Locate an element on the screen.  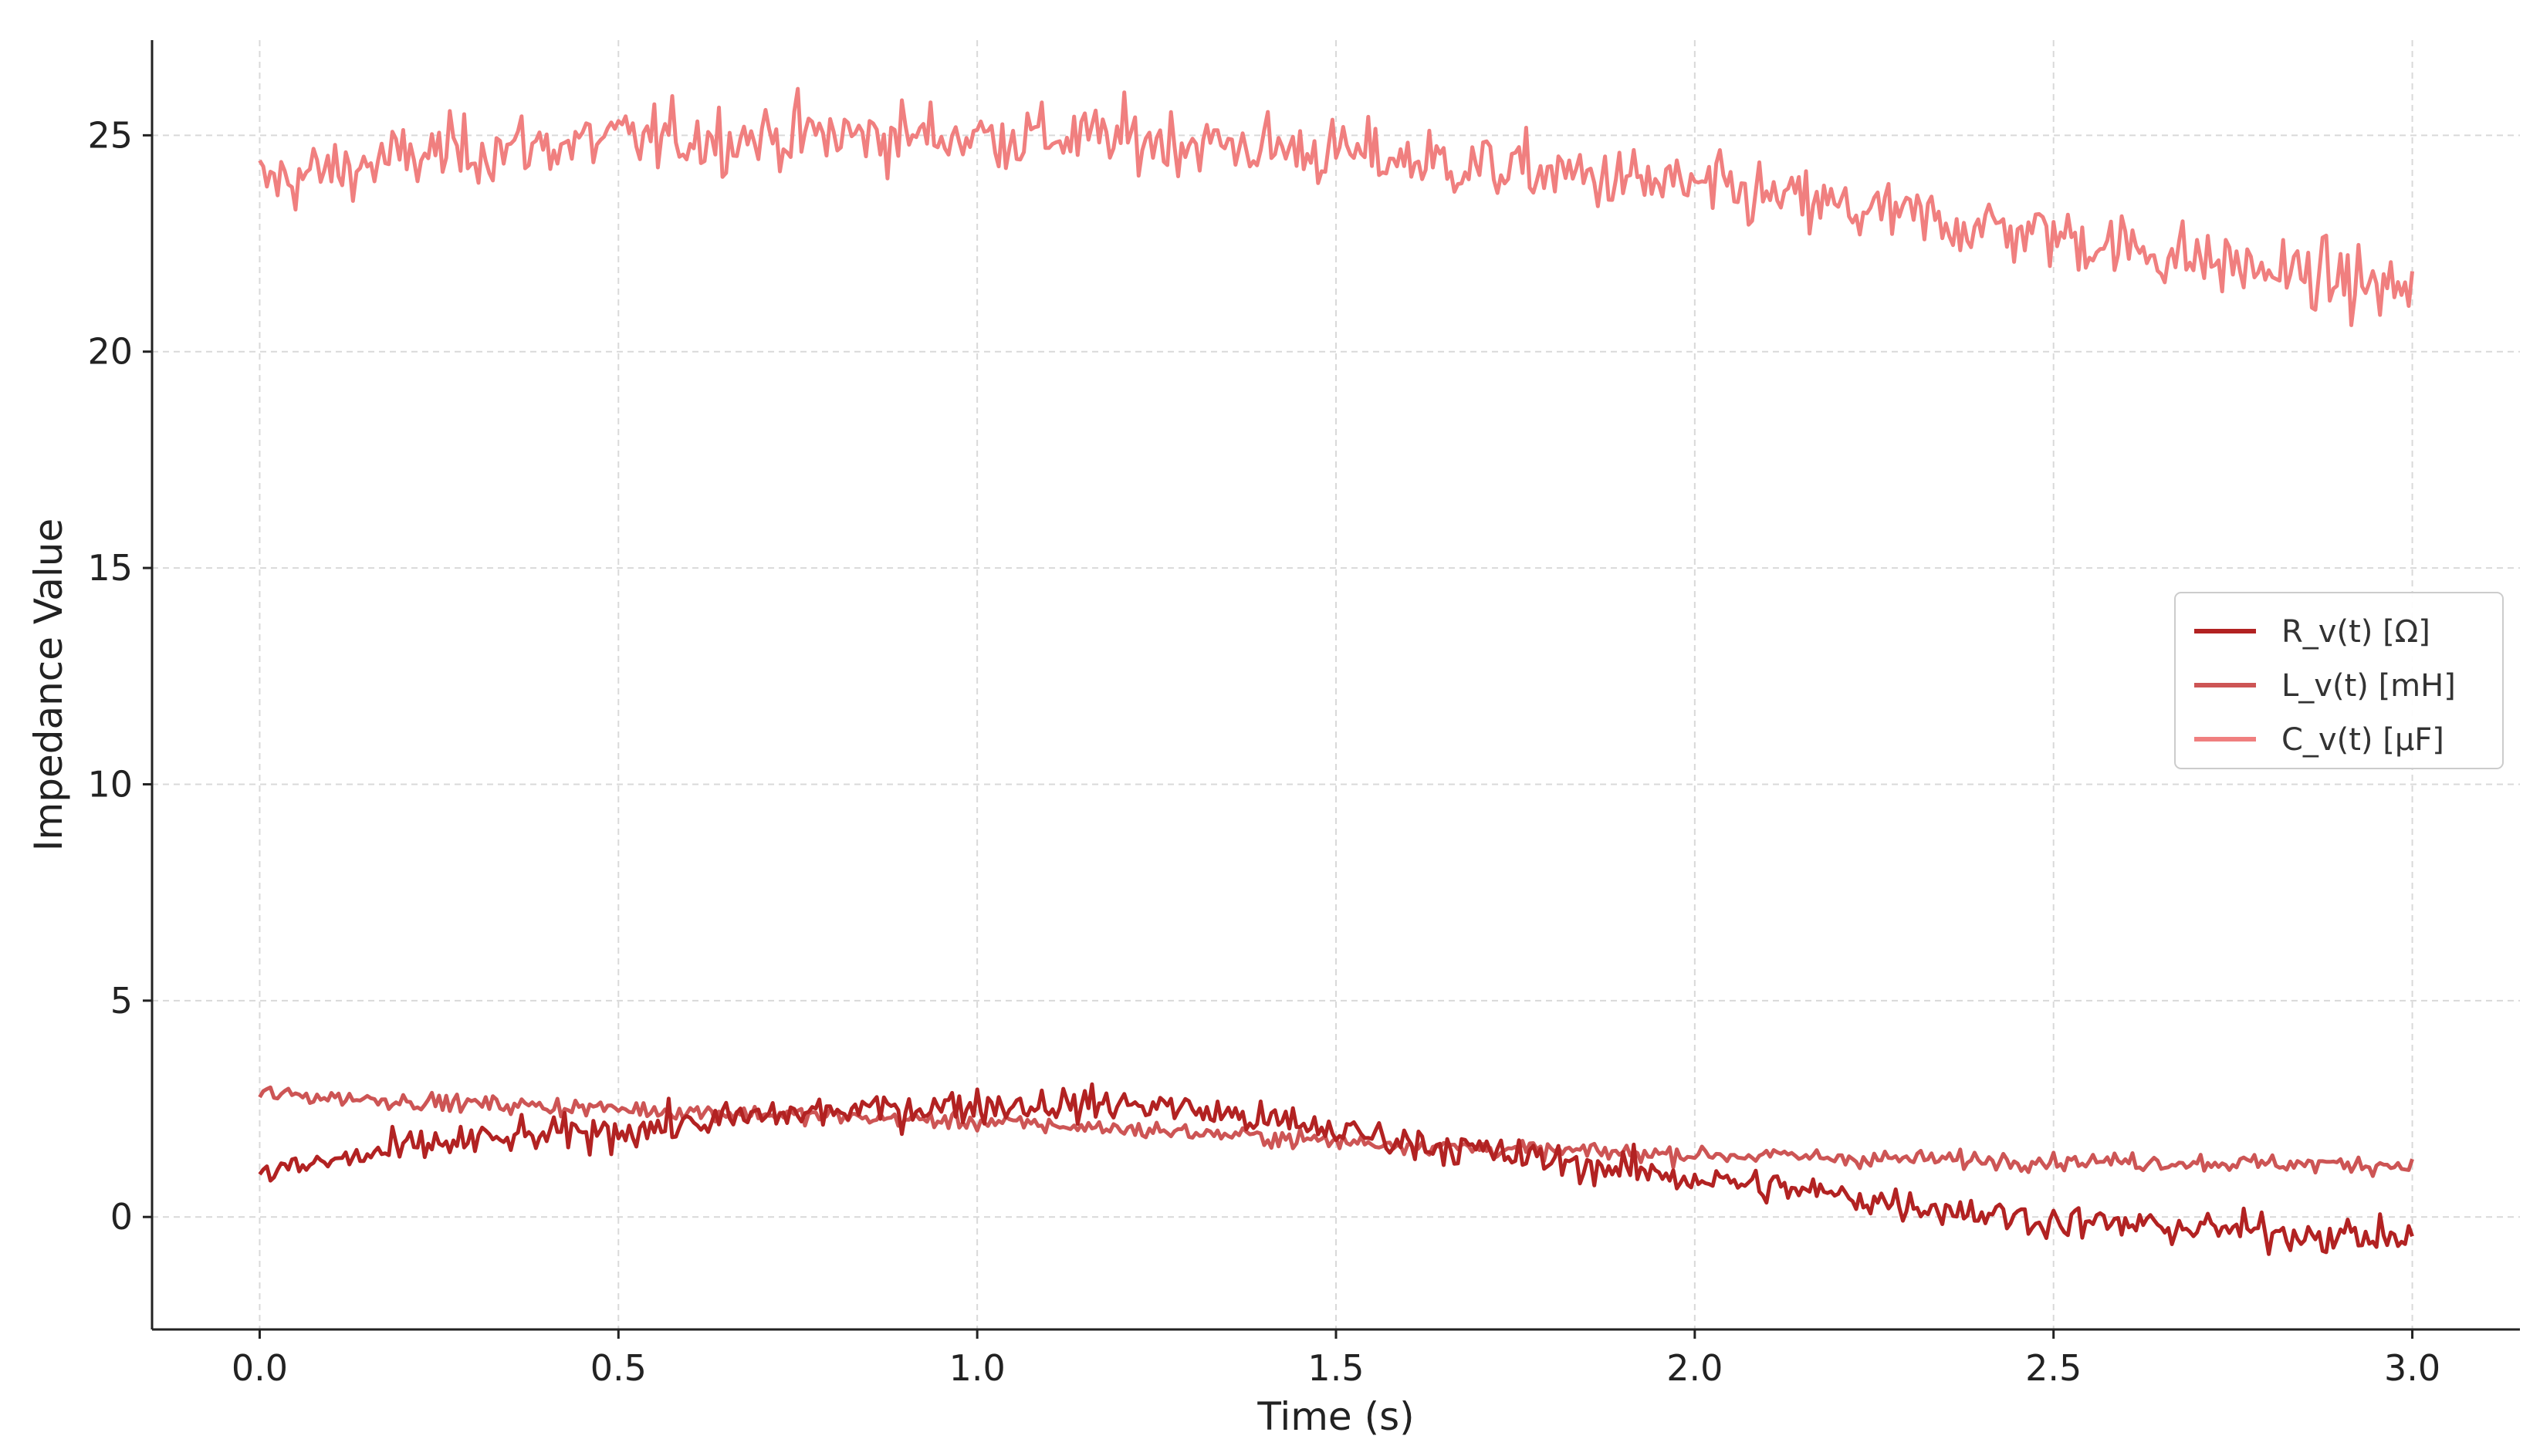
y-tick-label: 10 is located at coordinates (110, 784).